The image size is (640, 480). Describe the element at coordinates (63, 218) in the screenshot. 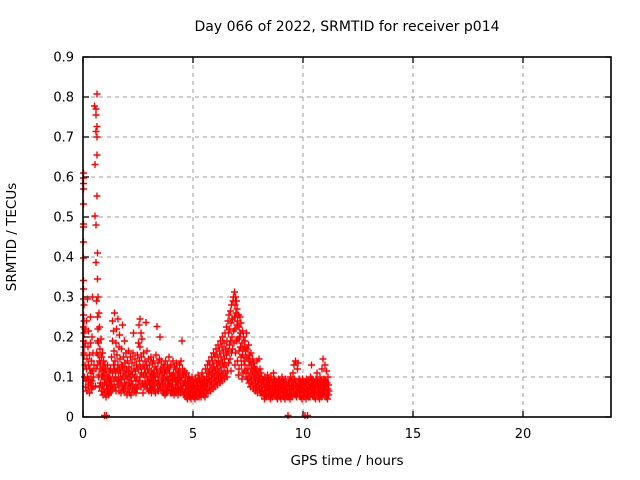

I see `y-tick-label: 0.5` at that location.